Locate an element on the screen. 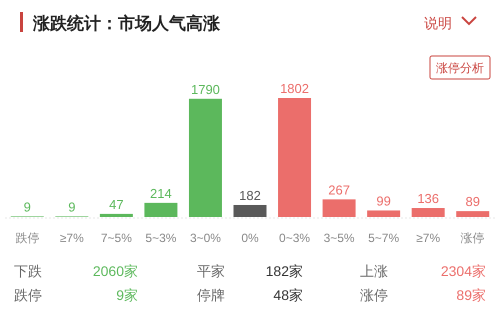 The height and width of the screenshot is (324, 500). data-label: 214 is located at coordinates (161, 193).